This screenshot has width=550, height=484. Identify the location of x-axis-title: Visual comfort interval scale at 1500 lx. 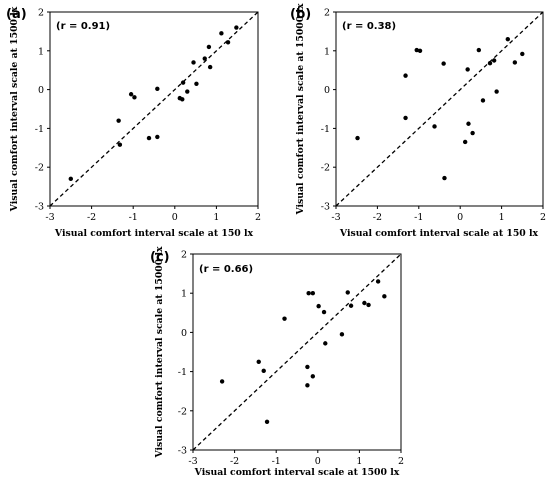
(297, 472).